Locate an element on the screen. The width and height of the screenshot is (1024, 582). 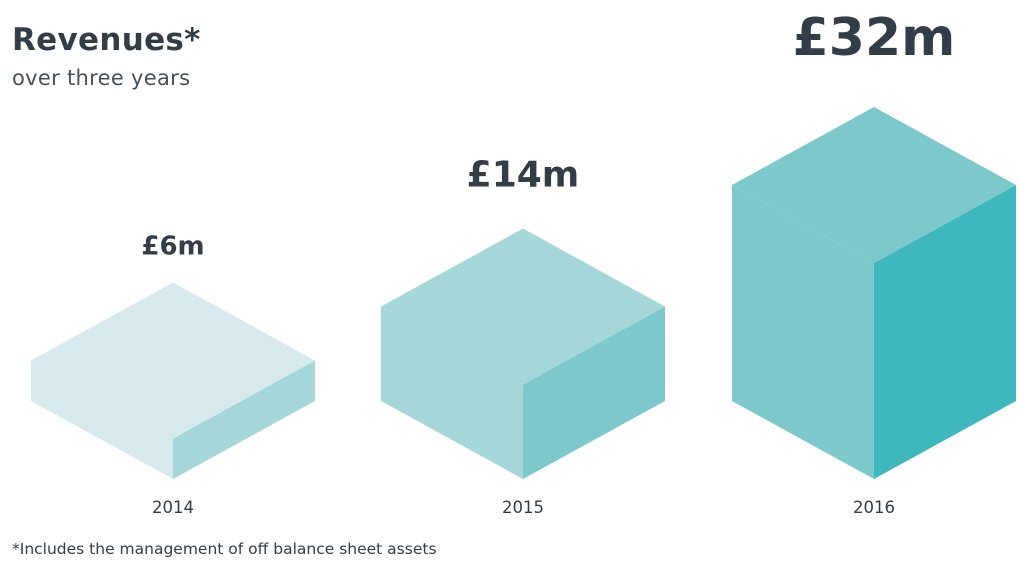
year-label: 2015 is located at coordinates (523, 507).